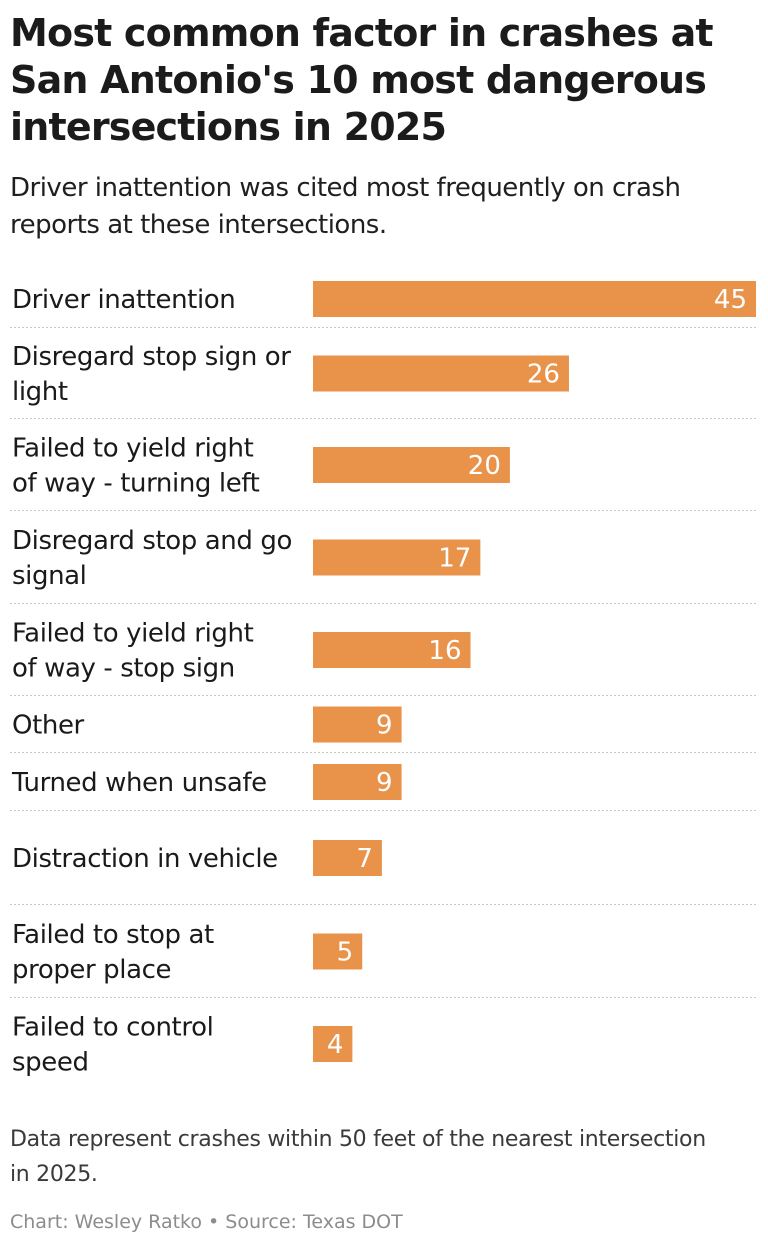  Describe the element at coordinates (139, 783) in the screenshot. I see `category-label: Turned when unsafe` at that location.